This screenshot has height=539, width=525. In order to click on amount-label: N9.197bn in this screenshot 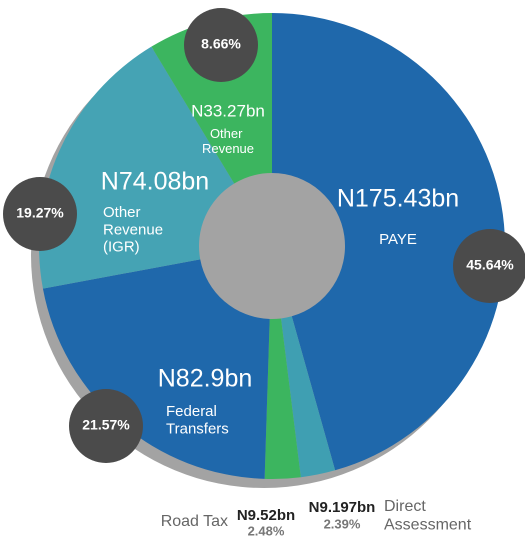, I will do `click(342, 507)`.